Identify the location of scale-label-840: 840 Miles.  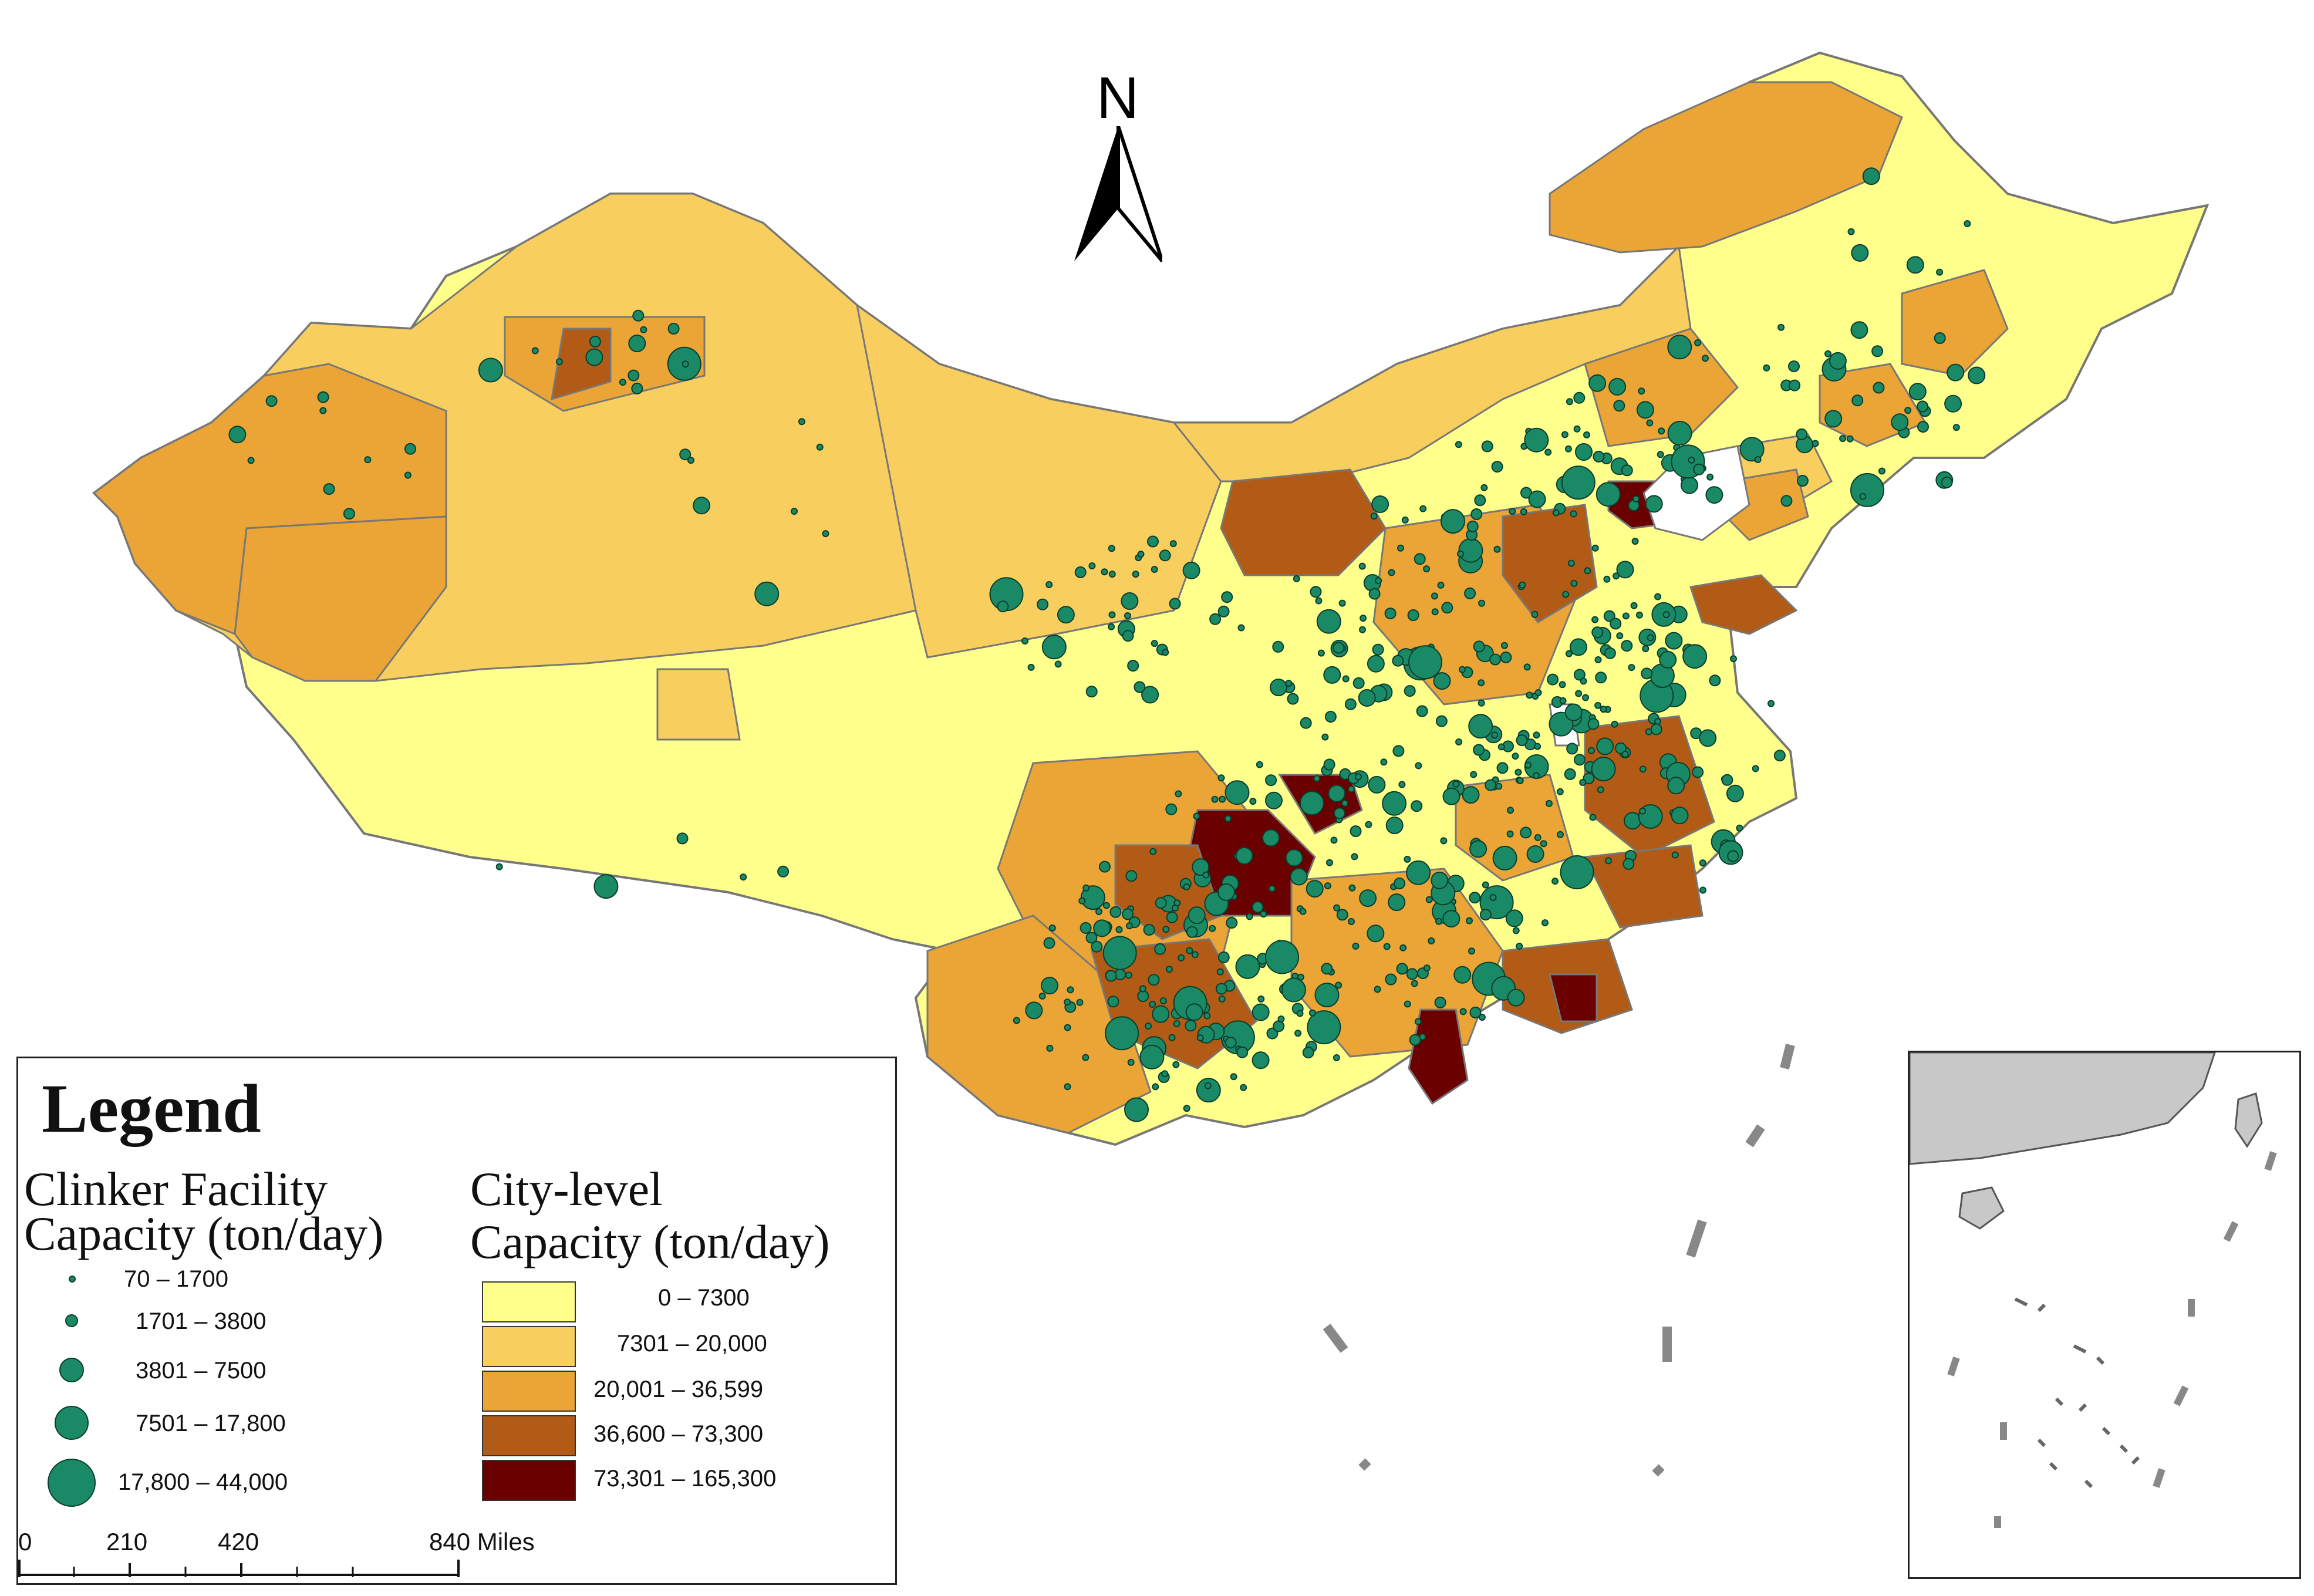
(482, 1541).